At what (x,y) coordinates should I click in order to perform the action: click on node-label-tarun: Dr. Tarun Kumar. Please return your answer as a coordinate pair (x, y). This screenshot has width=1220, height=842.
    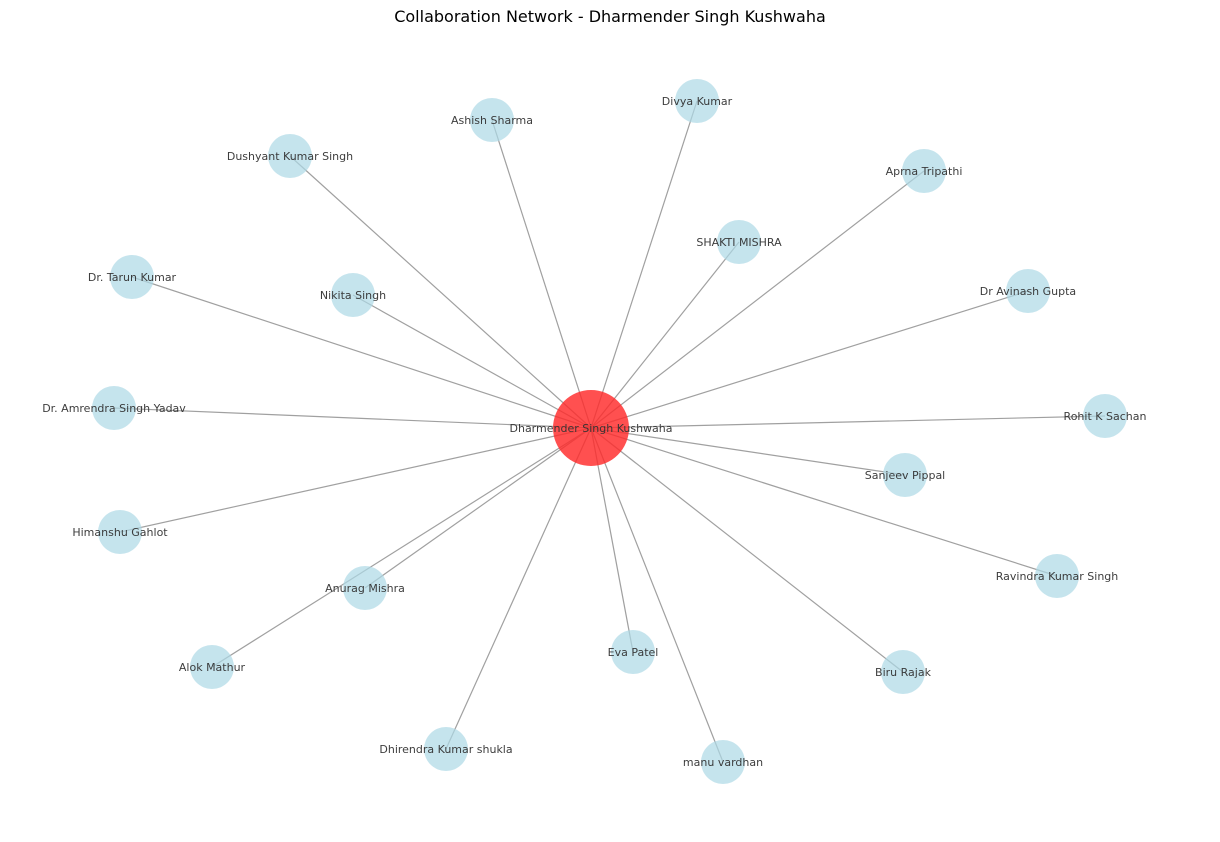
    Looking at the image, I should click on (132, 277).